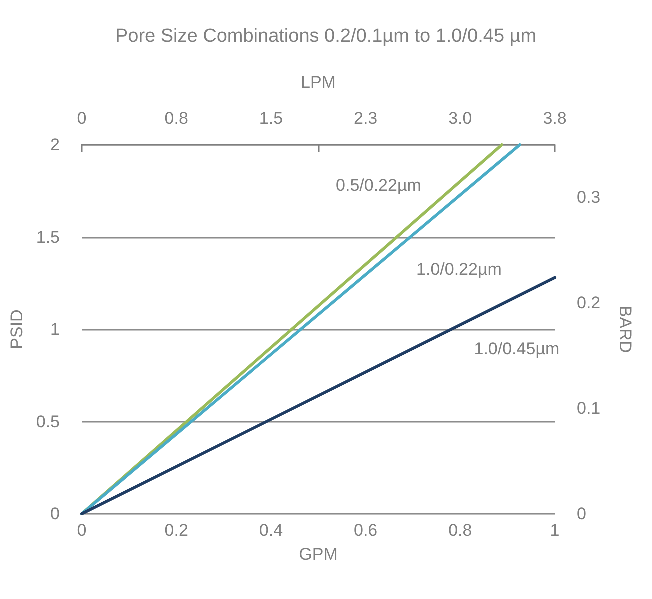  What do you see at coordinates (318, 554) in the screenshot?
I see `x-axis-title: GPM` at bounding box center [318, 554].